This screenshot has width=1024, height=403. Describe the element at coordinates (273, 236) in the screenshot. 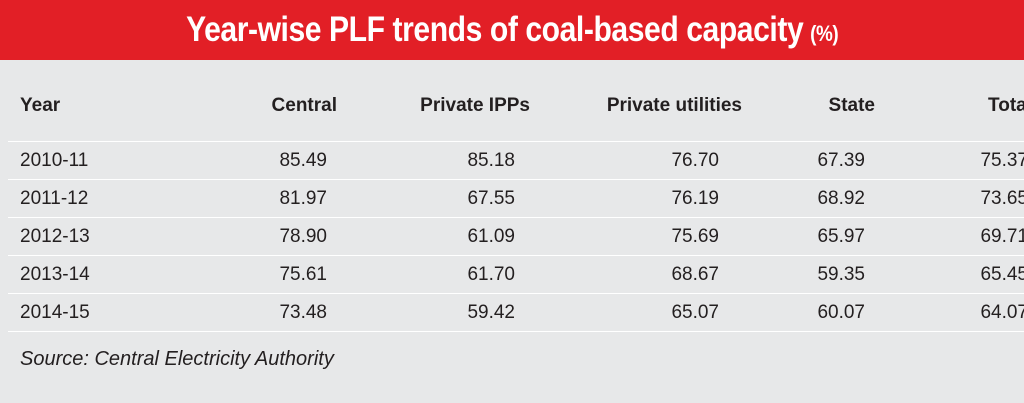

I see `cell-central: 78.90` at that location.